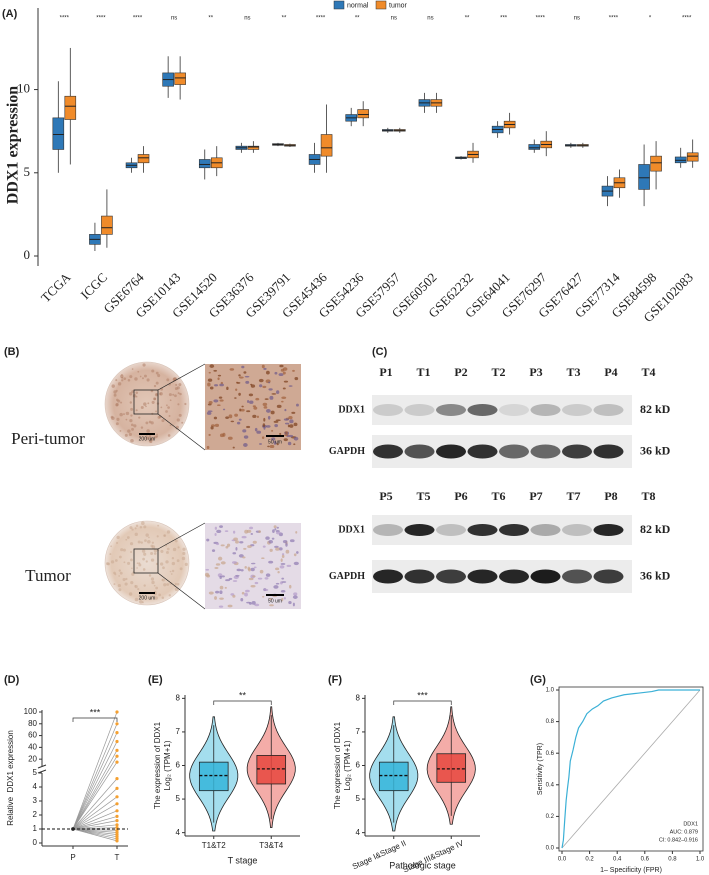  I want to click on significance-label: **, so click(284, 19).